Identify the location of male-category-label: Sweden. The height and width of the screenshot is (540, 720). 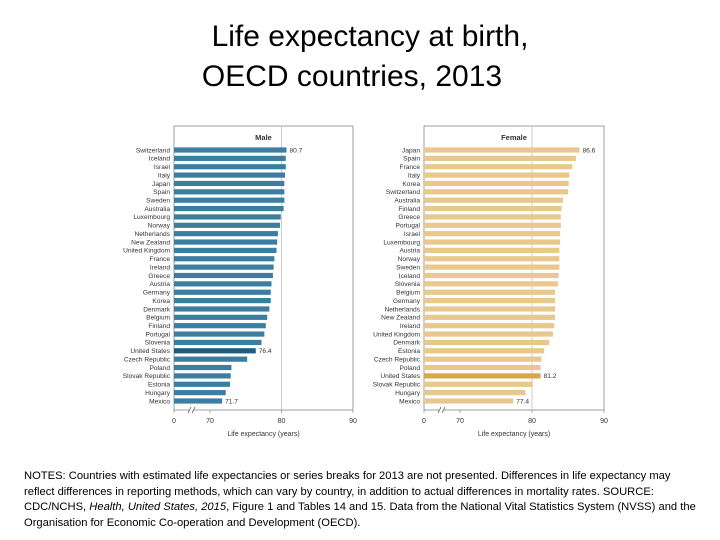
(158, 201).